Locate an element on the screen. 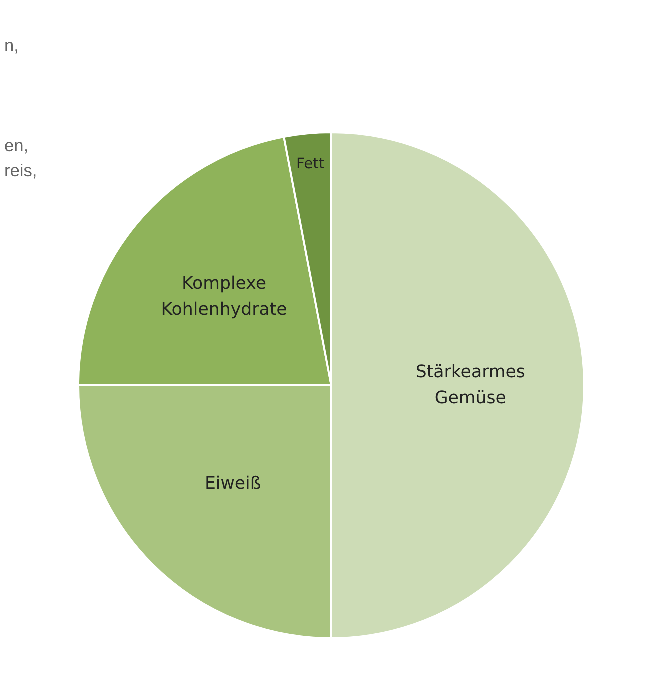  slice-label: Komplexe Kohlenhydrate is located at coordinates (224, 297).